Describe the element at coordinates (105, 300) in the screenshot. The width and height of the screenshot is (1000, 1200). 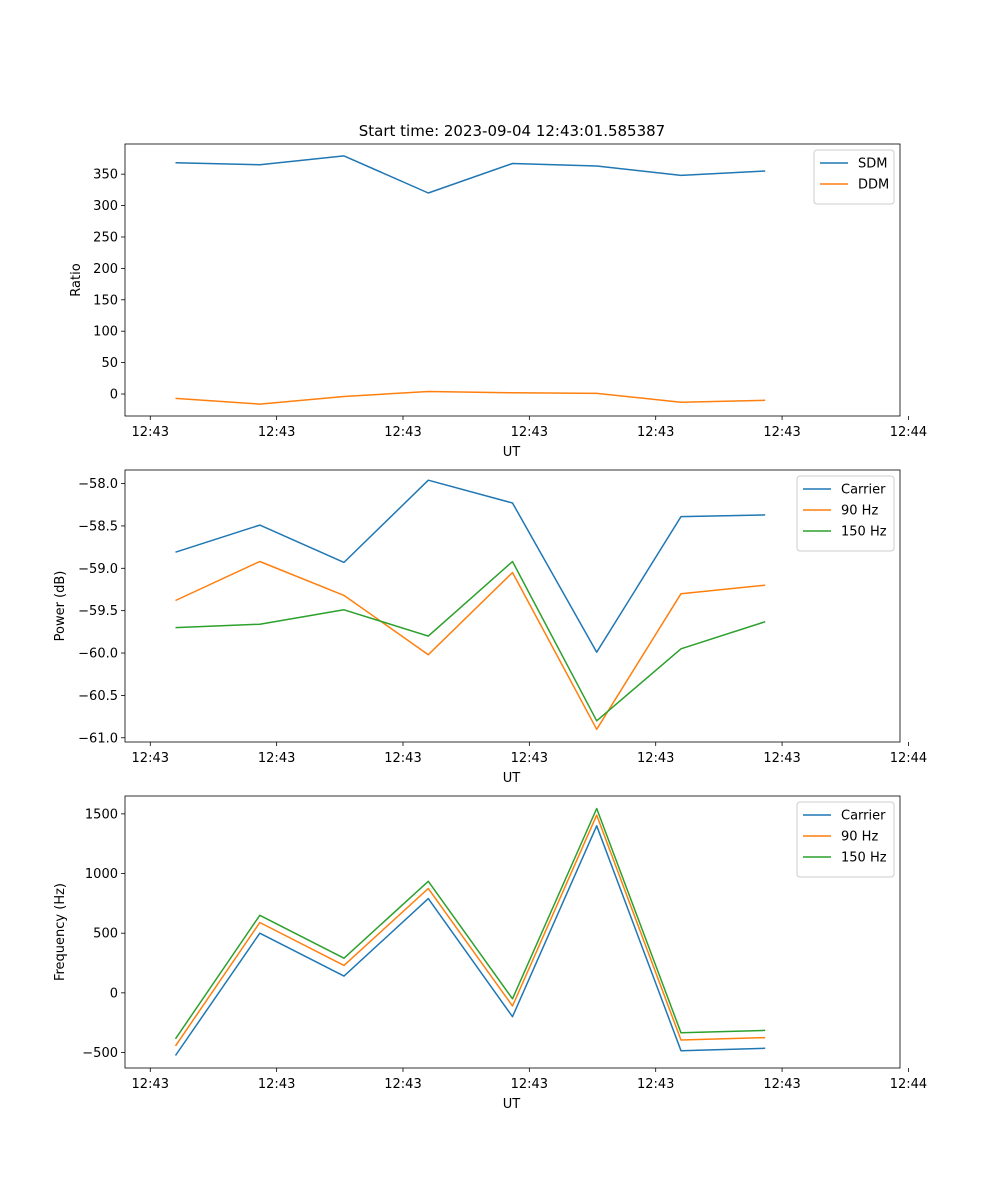
I see `y-tick-label: 150` at that location.